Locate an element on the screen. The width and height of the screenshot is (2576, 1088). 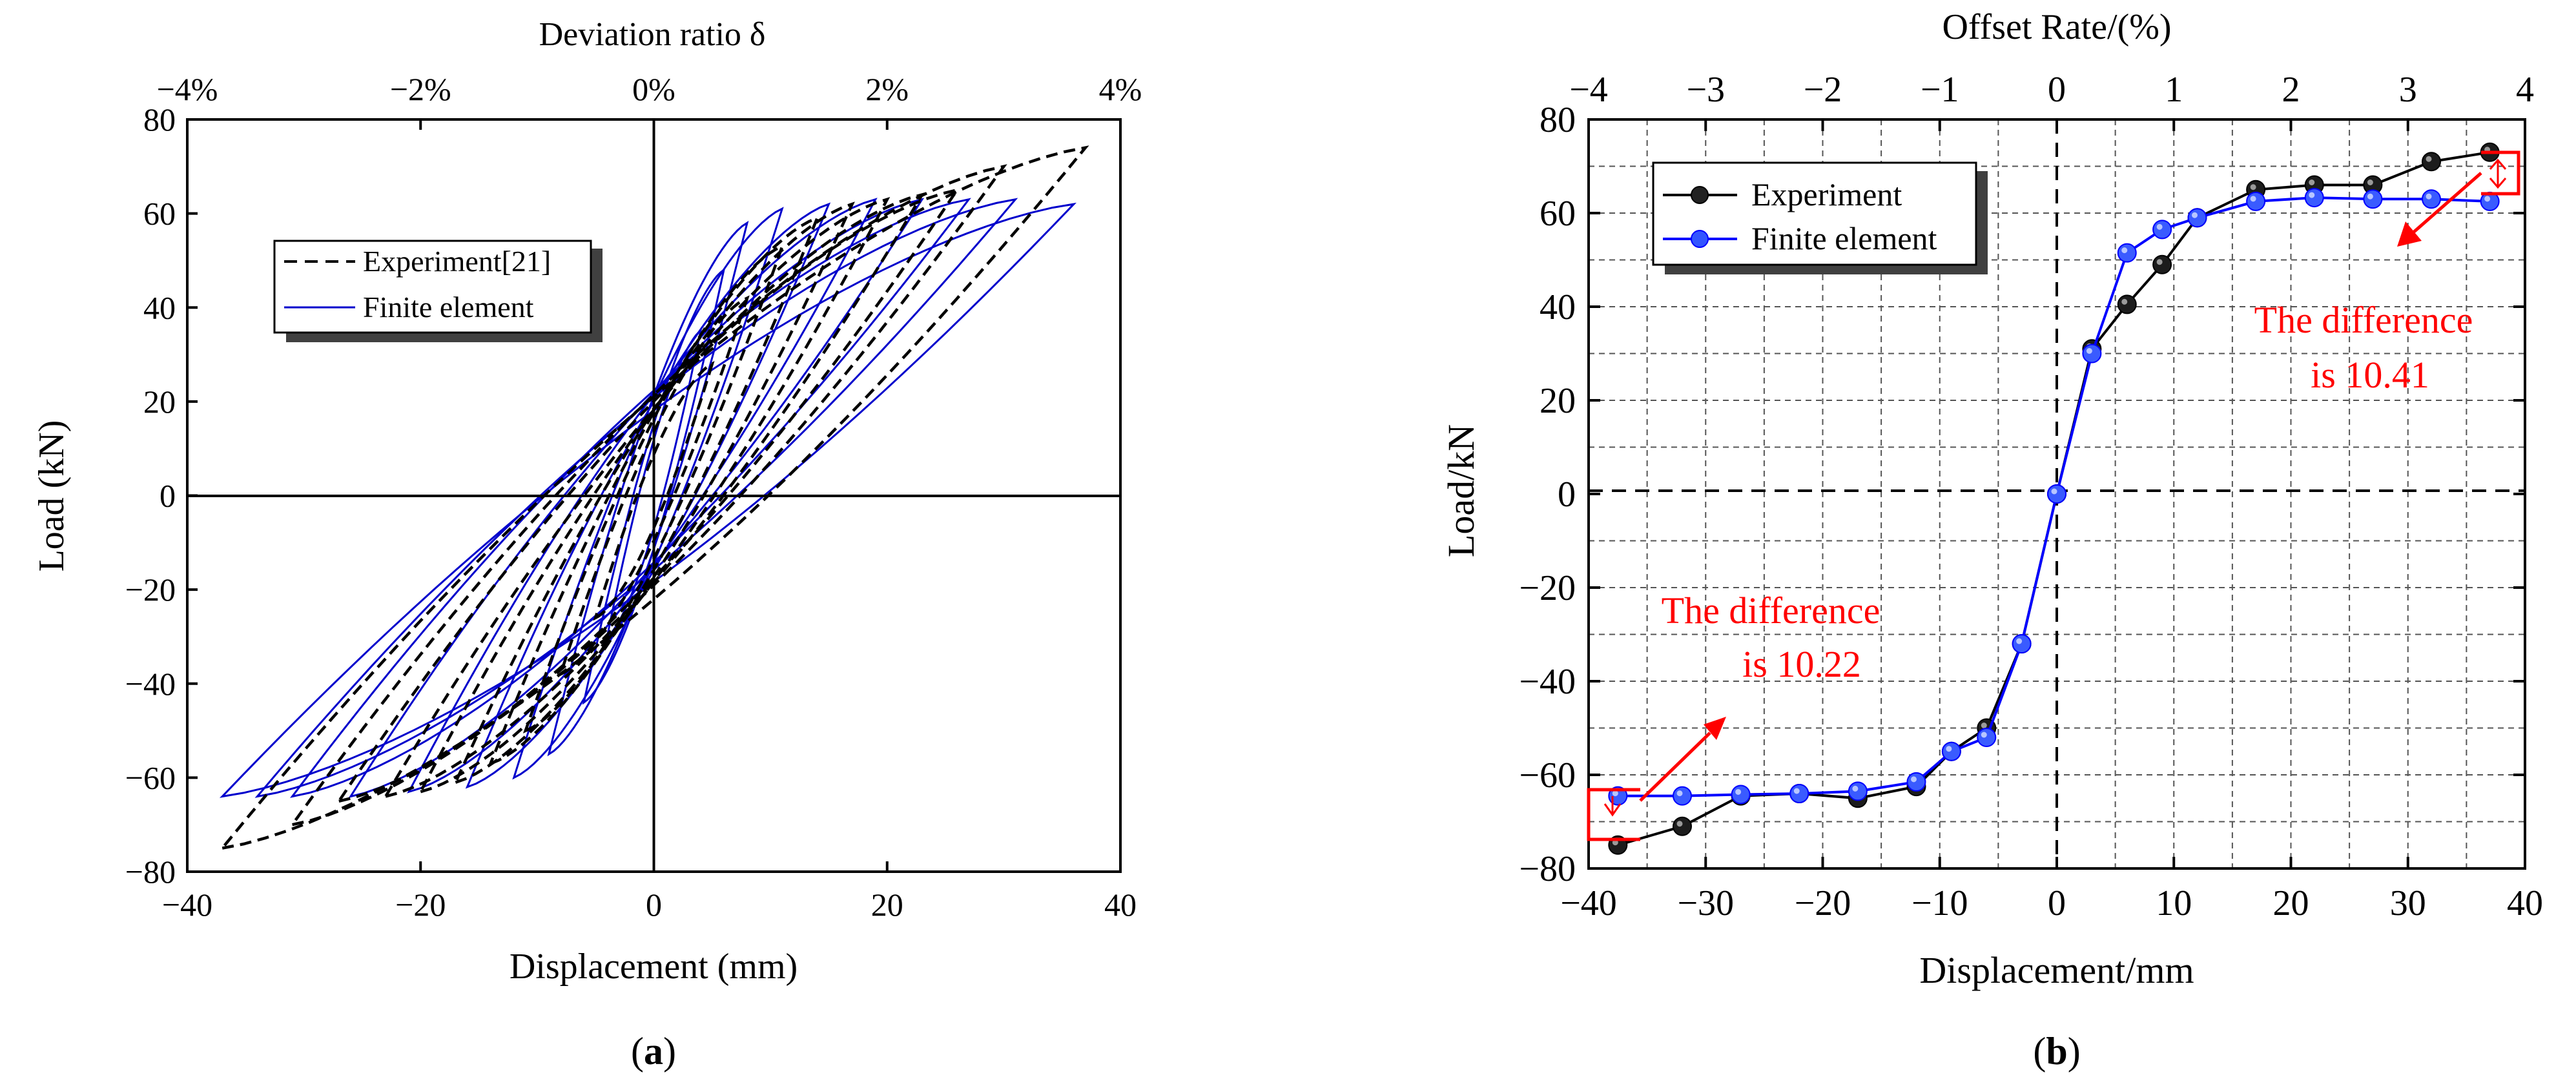
panel-a-y-tick-label: −20 is located at coordinates (150, 590).